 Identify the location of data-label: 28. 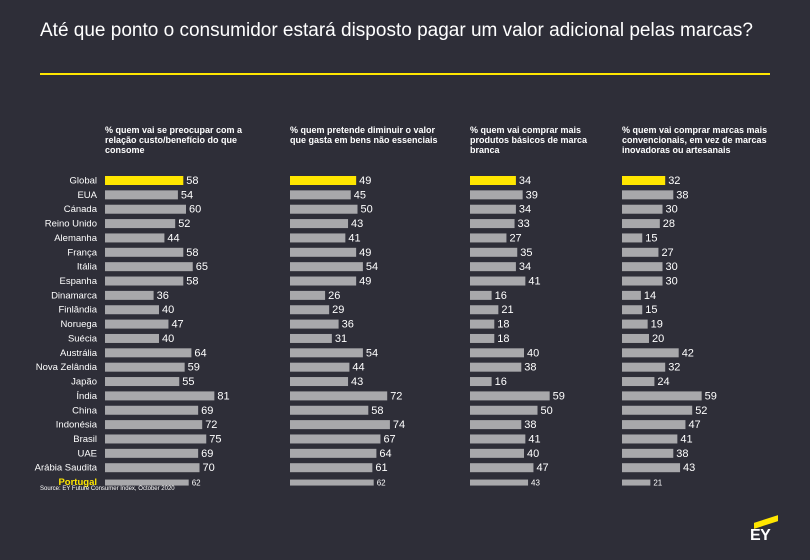
(669, 224).